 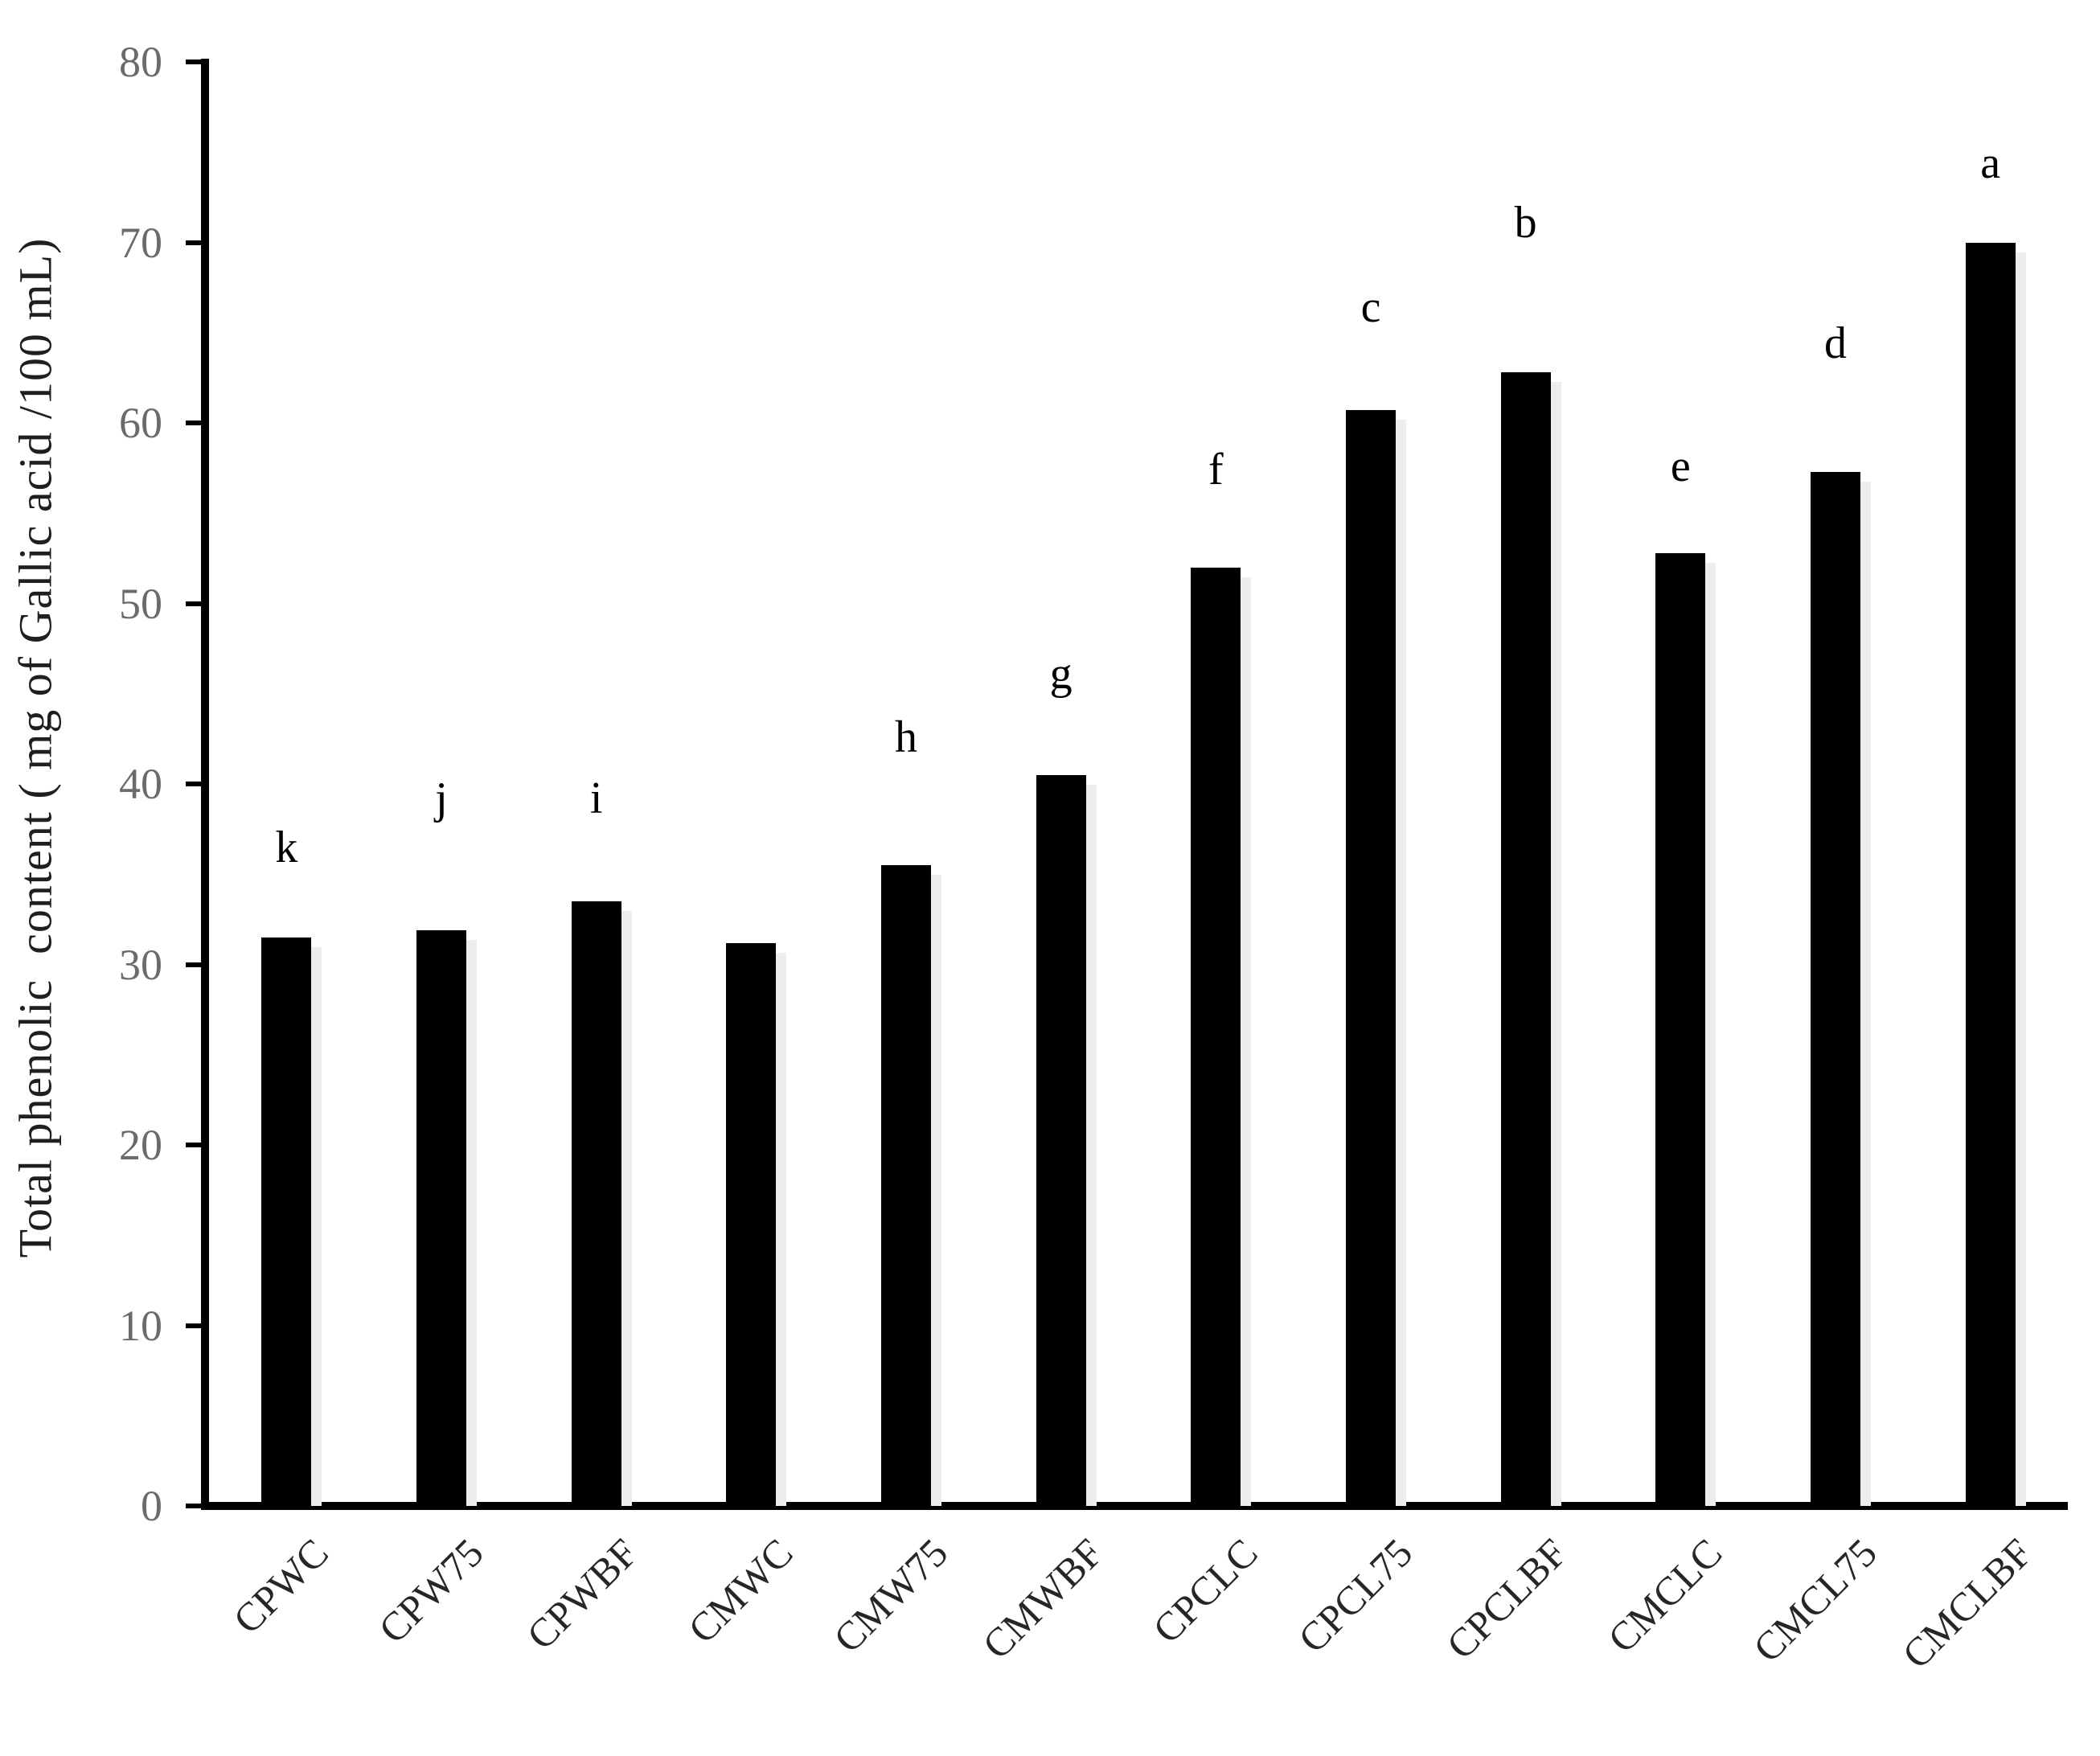 I want to click on y-tick-label: 40, so click(x=140, y=784).